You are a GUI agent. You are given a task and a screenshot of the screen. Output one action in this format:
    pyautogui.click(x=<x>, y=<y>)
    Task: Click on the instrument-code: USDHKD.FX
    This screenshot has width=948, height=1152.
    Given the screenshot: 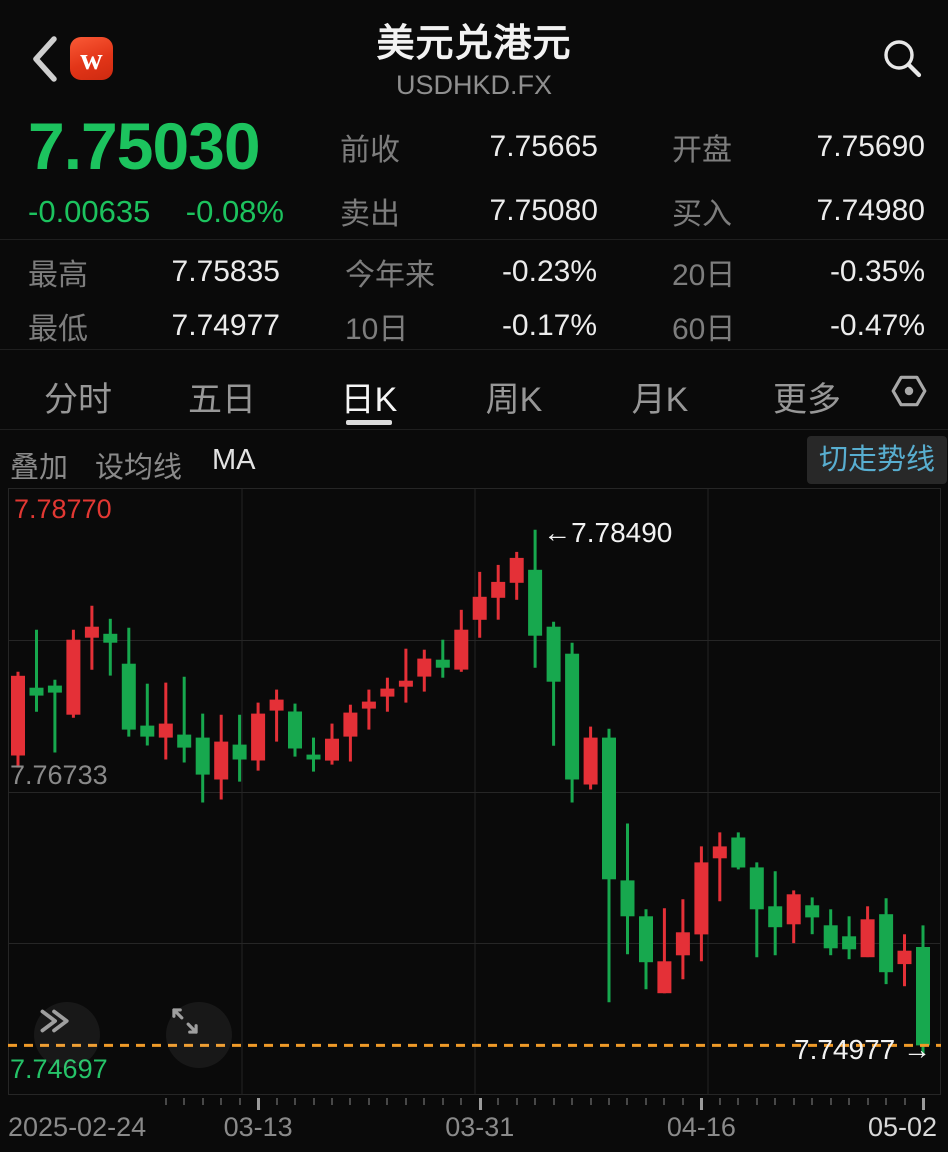 What is the action you would take?
    pyautogui.click(x=473, y=85)
    